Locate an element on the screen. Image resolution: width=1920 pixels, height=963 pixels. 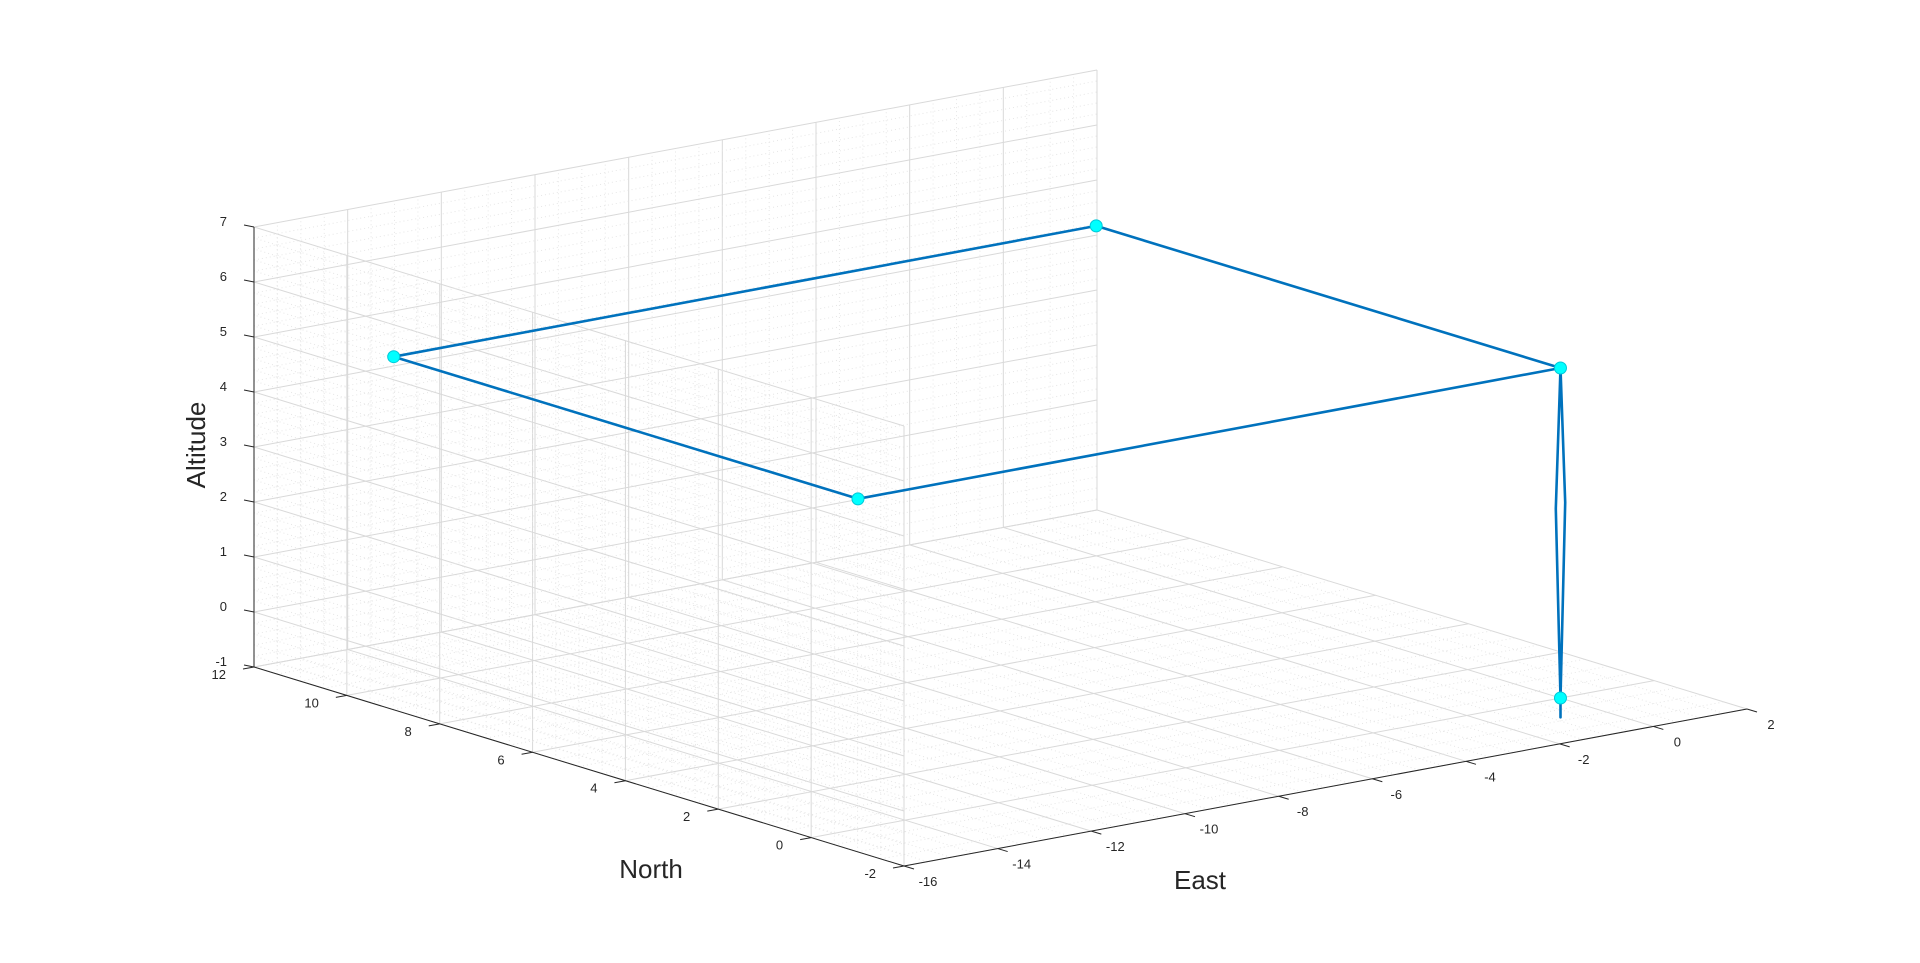
y-tick-label: 0 is located at coordinates (779, 845).